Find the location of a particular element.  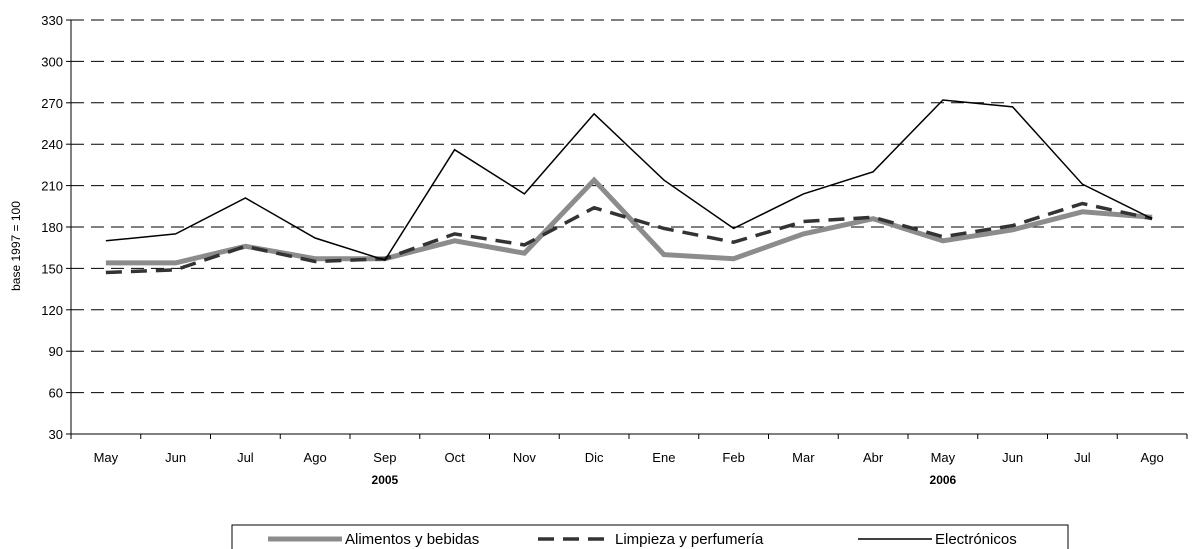

year-label: 2006 is located at coordinates (943, 480).